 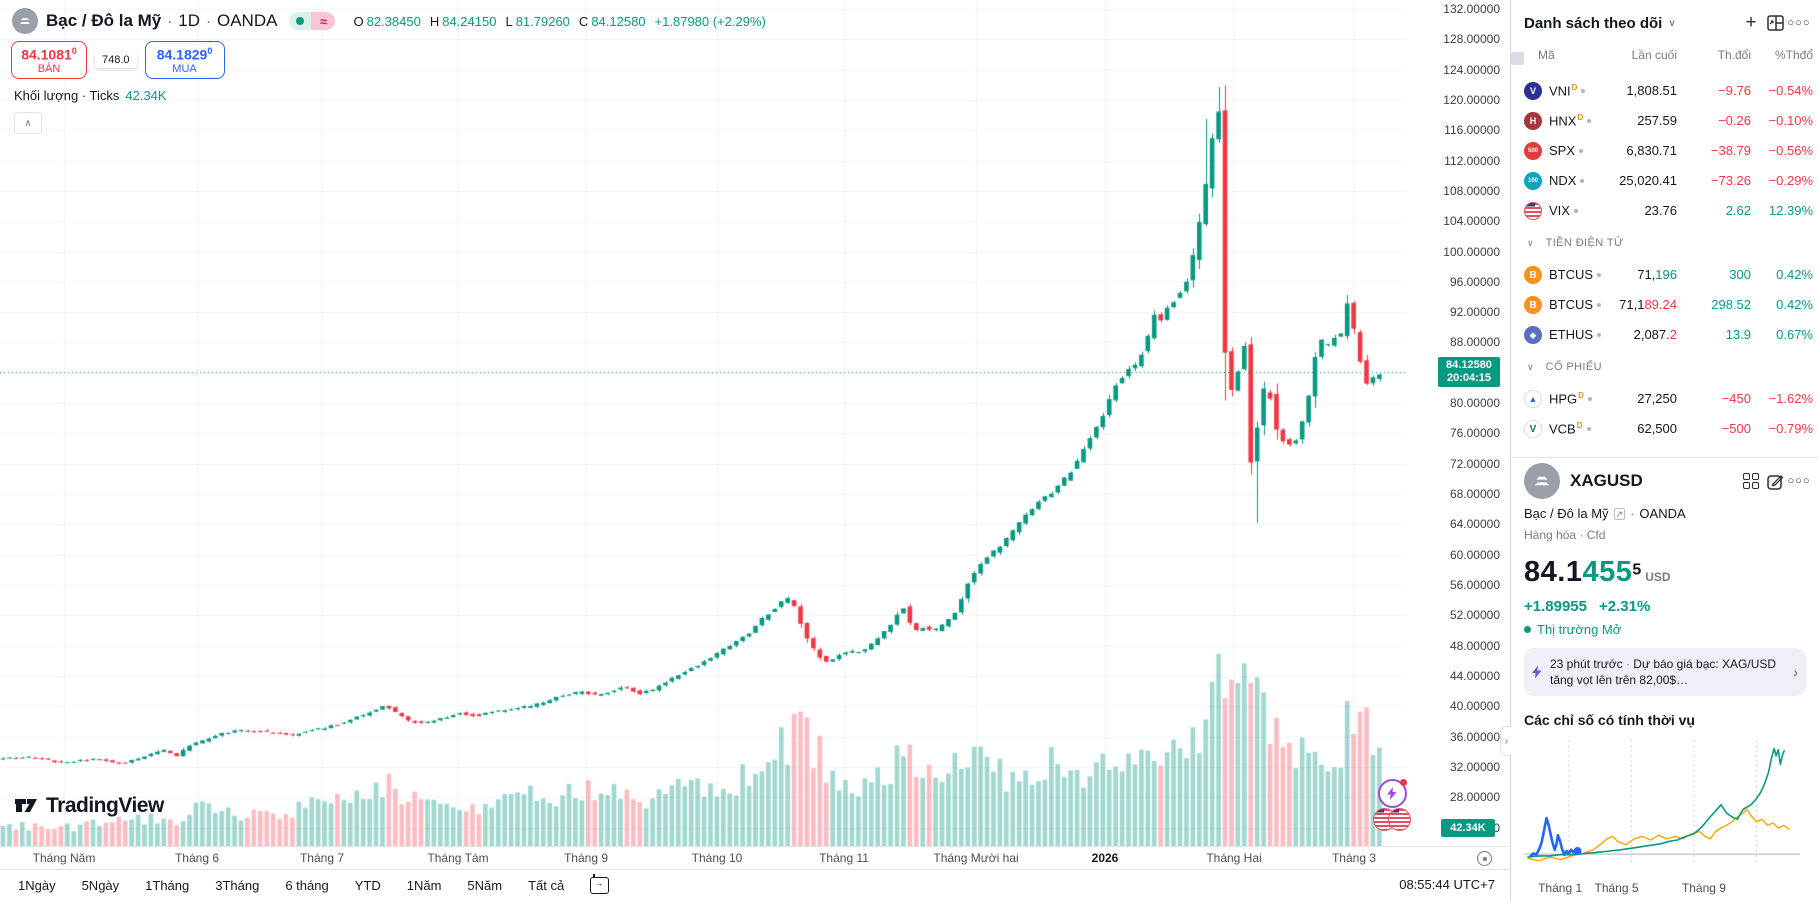 What do you see at coordinates (197, 858) in the screenshot?
I see `time-tick-label: Tháng 6` at bounding box center [197, 858].